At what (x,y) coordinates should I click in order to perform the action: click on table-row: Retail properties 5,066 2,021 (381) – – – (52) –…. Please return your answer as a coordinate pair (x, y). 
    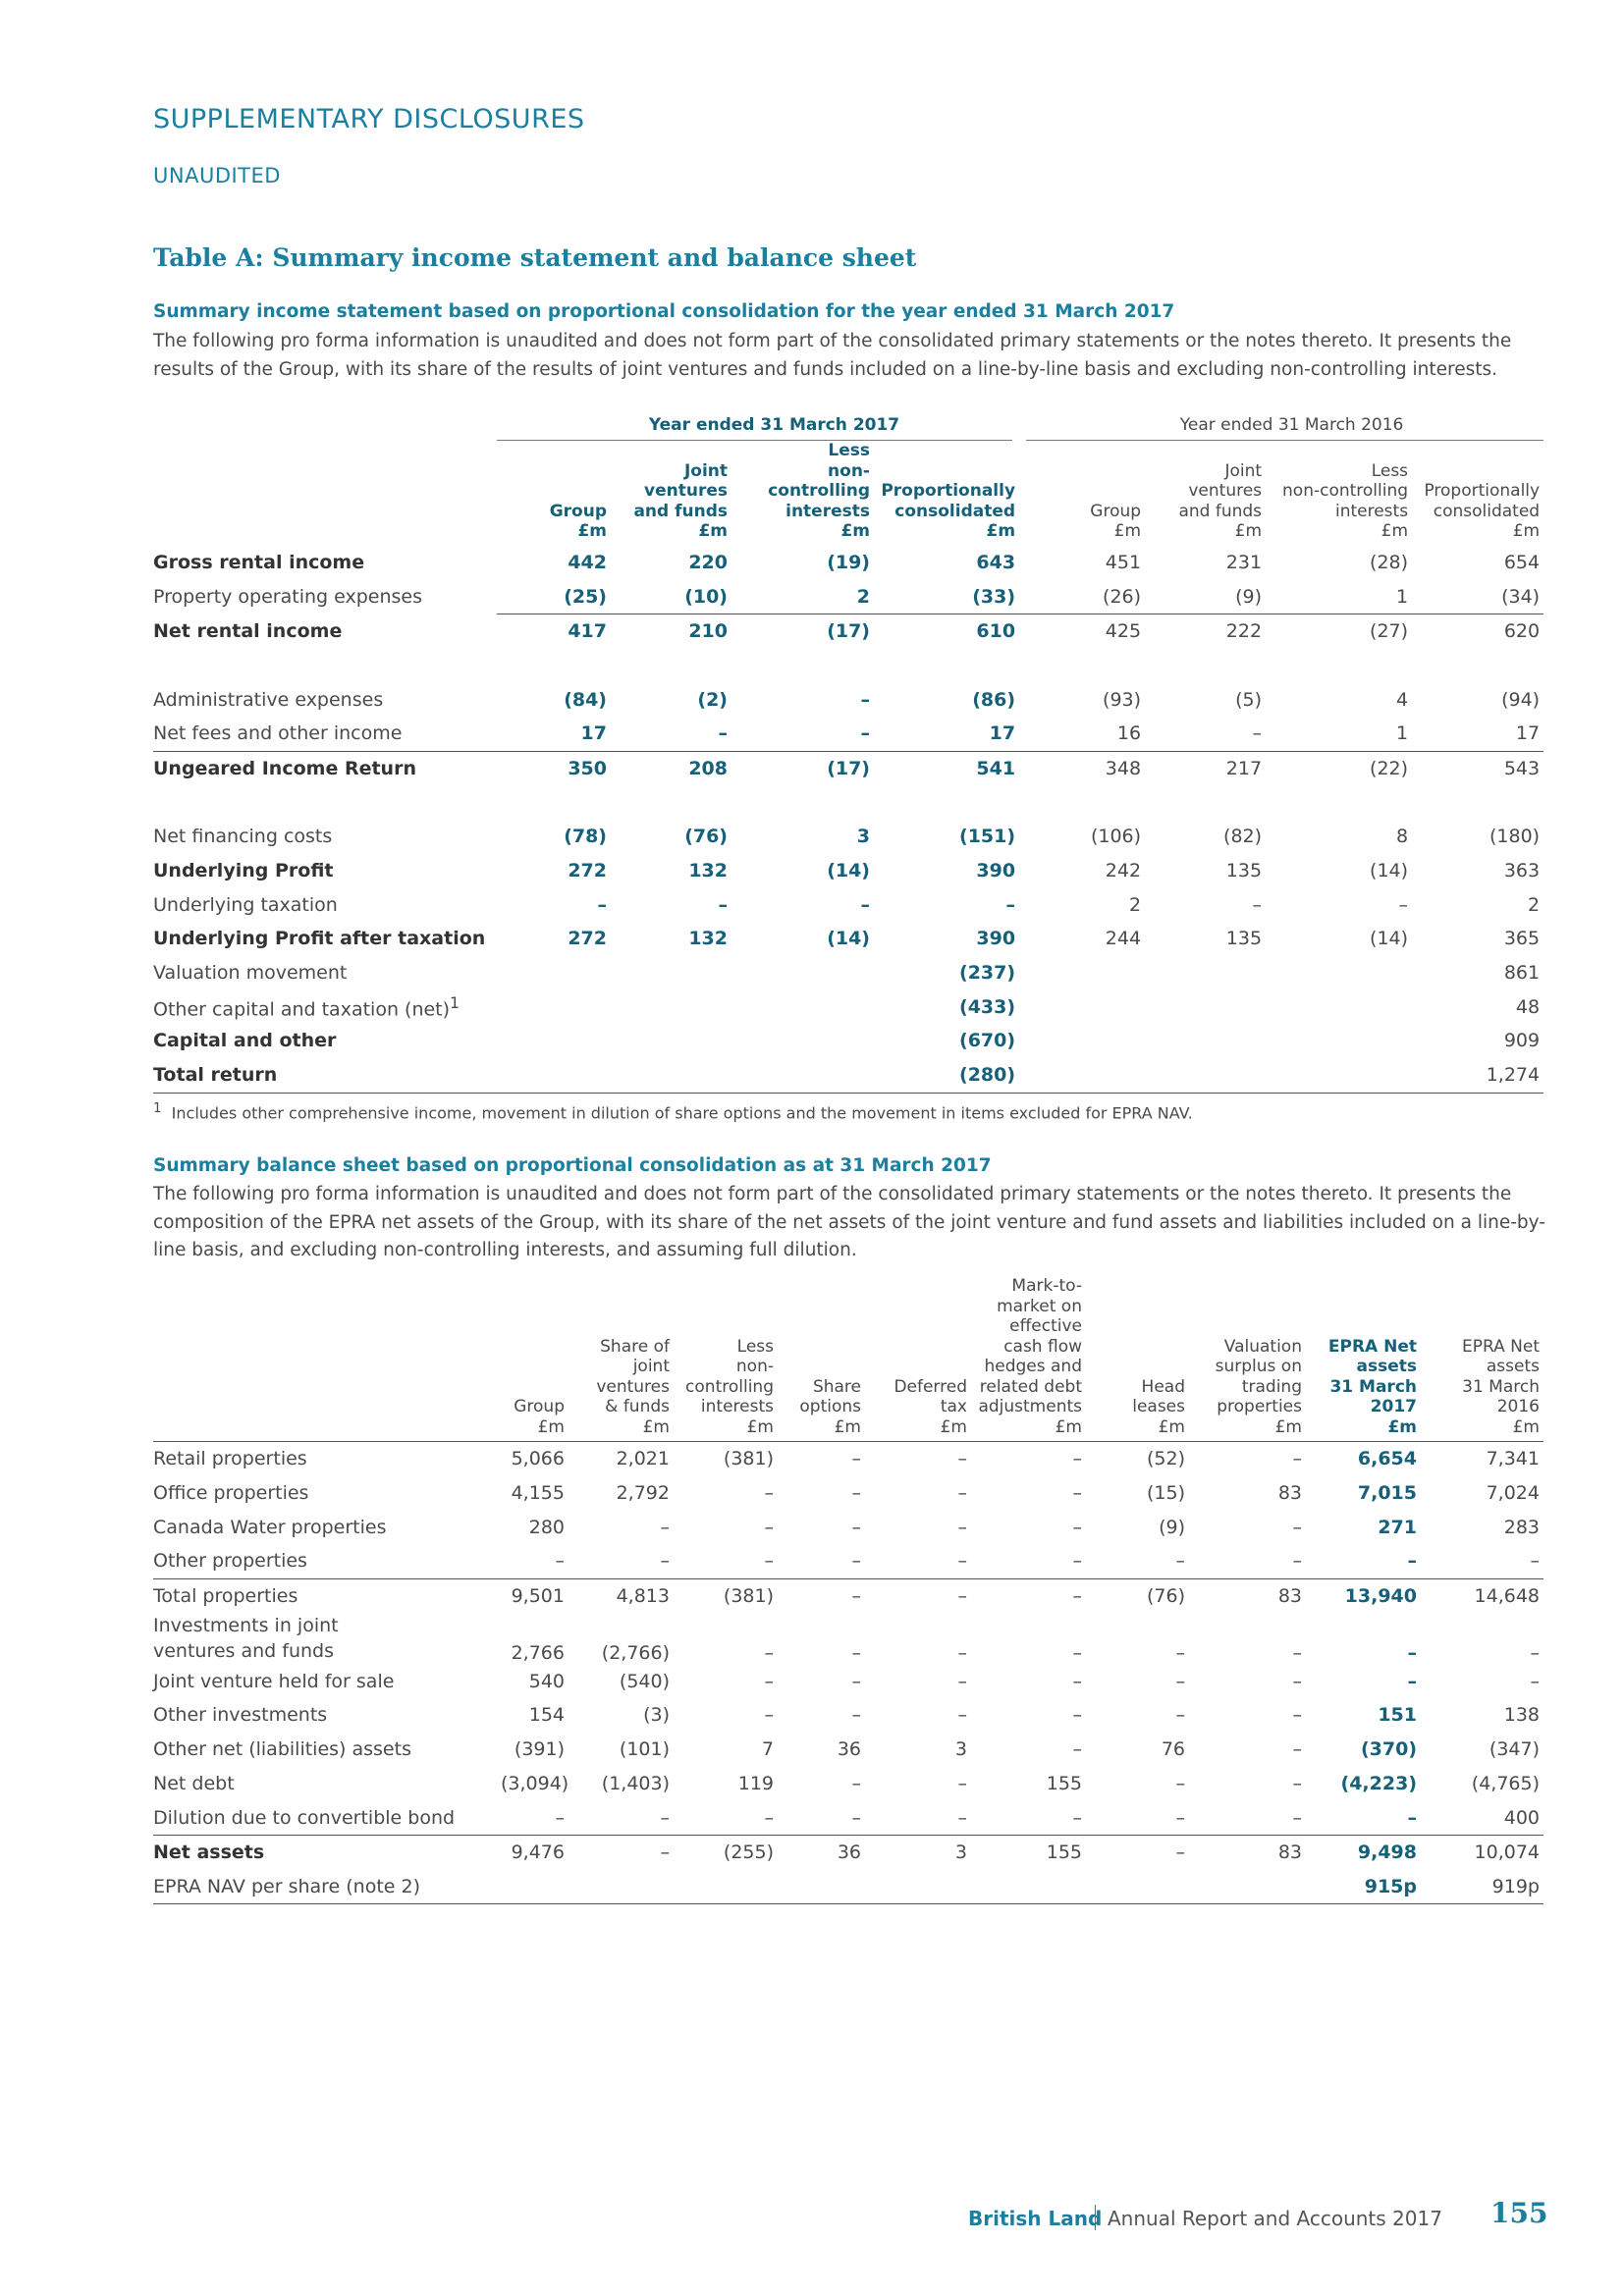
    Looking at the image, I should click on (848, 1459).